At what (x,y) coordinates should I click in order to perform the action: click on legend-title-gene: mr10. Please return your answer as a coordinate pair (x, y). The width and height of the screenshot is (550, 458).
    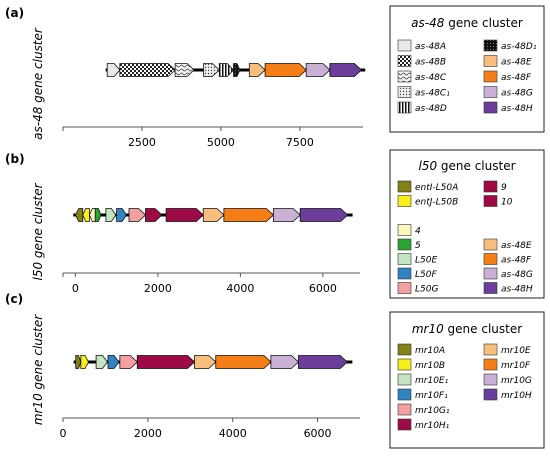
    Looking at the image, I should click on (428, 329).